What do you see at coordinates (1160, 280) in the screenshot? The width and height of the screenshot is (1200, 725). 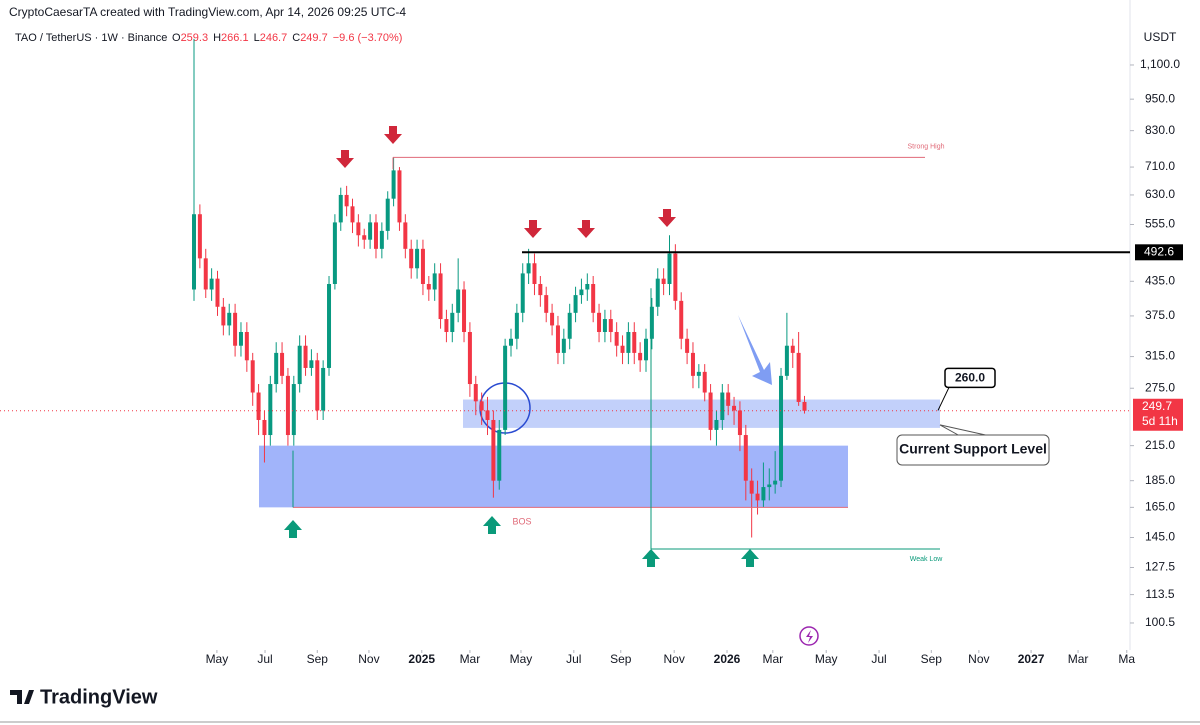 I see `y-tick-label: 435.0` at bounding box center [1160, 280].